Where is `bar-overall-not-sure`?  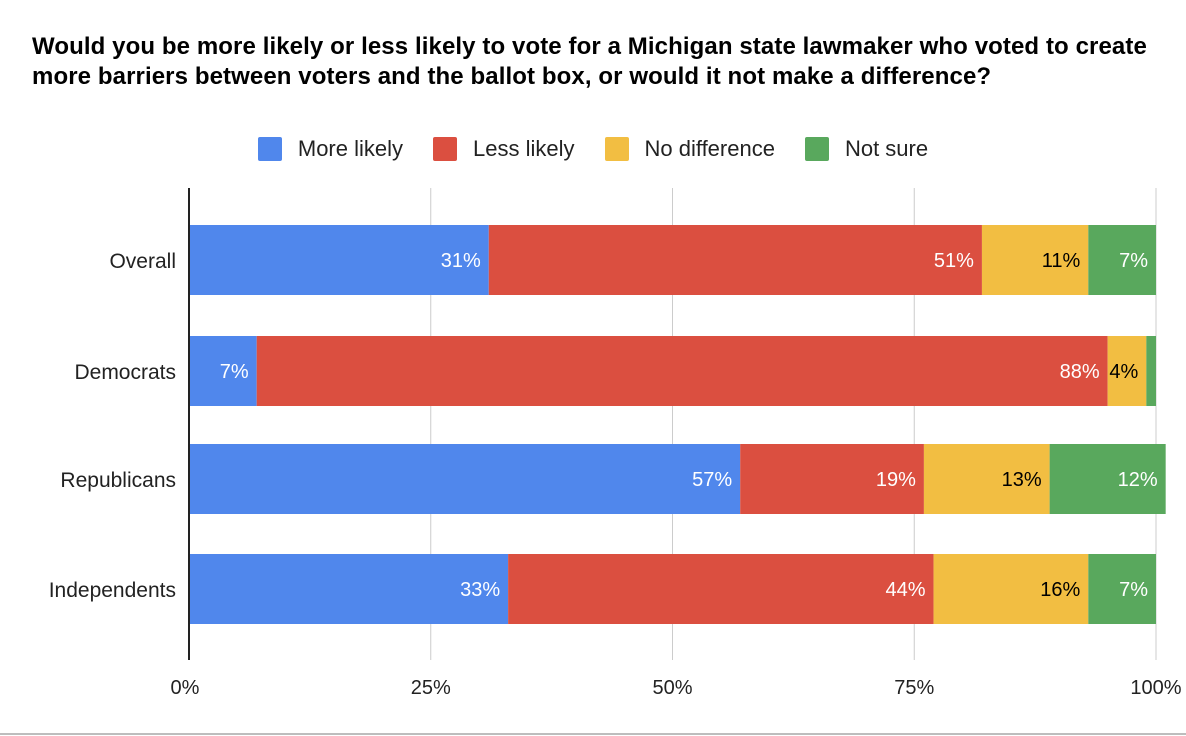 bar-overall-not-sure is located at coordinates (1122, 260).